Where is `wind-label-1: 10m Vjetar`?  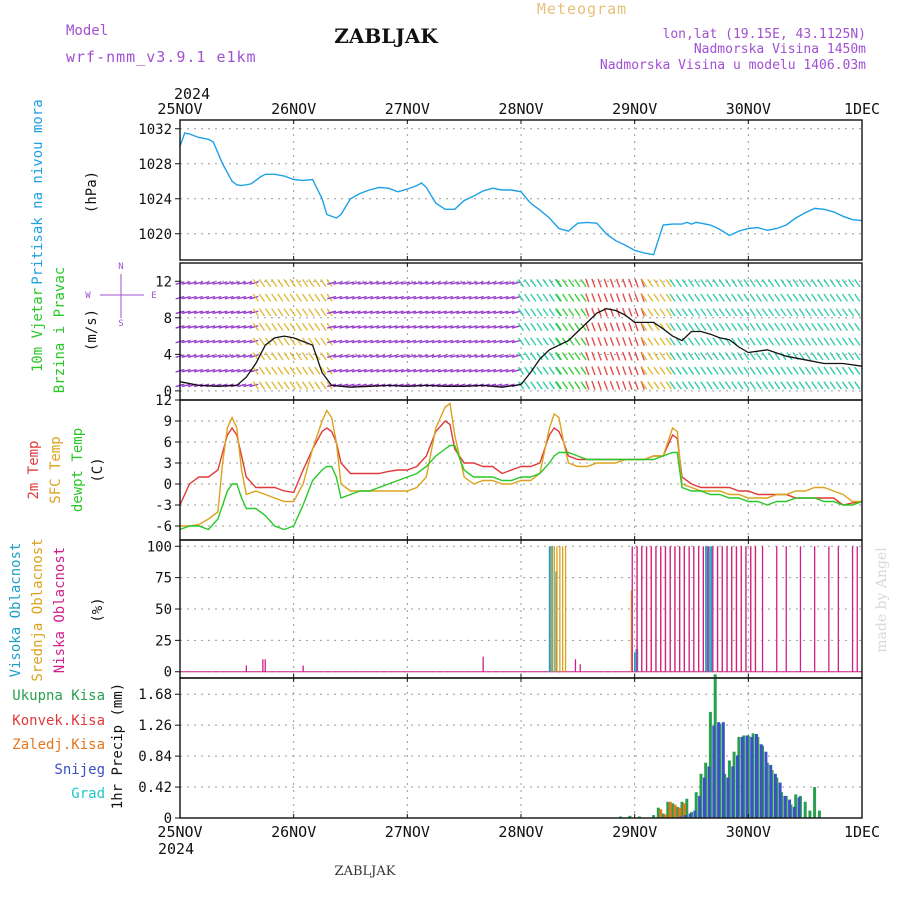
wind-label-1: 10m Vjetar is located at coordinates (38, 330).